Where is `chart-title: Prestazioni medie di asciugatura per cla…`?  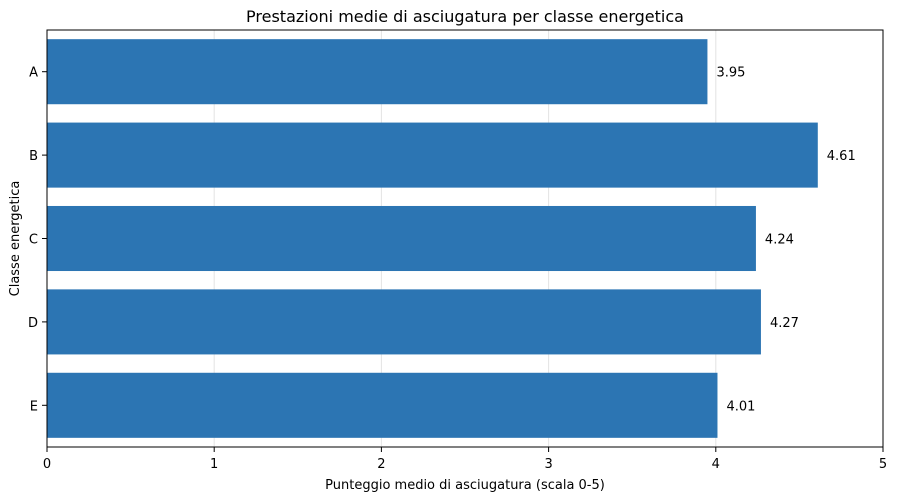 chart-title: Prestazioni medie di asciugatura per cla… is located at coordinates (465, 16).